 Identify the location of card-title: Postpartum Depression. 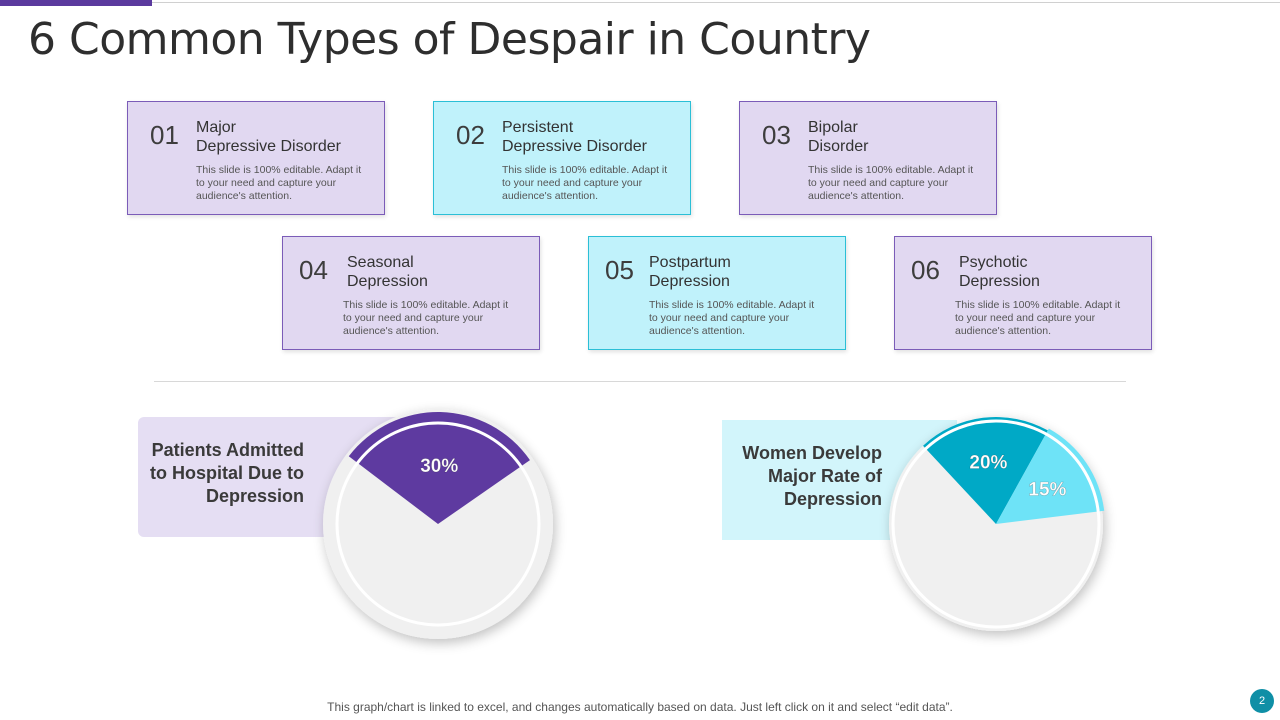
(690, 272).